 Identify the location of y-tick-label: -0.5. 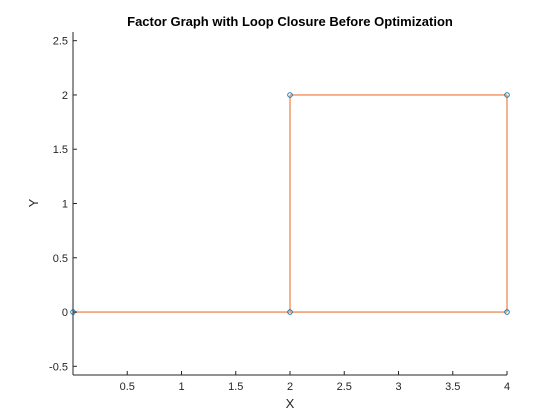
(58, 367).